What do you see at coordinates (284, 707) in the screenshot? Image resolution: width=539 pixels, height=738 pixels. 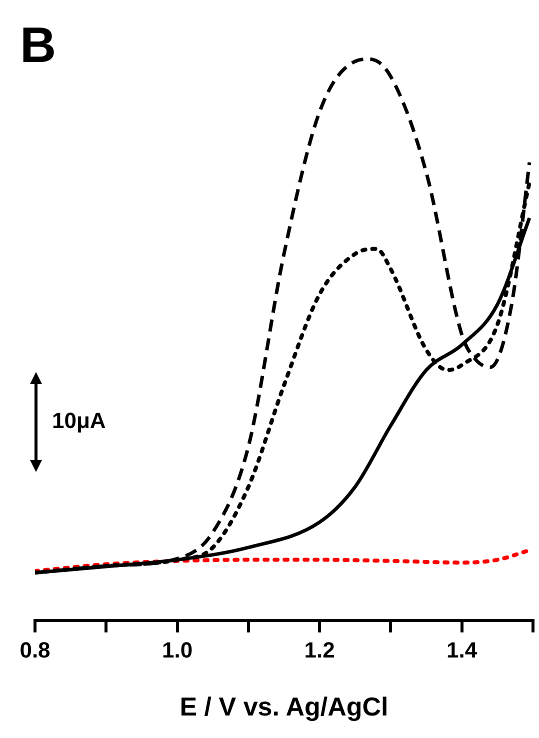 I see `x-axis-title: E / V vs. Ag/AgCl` at bounding box center [284, 707].